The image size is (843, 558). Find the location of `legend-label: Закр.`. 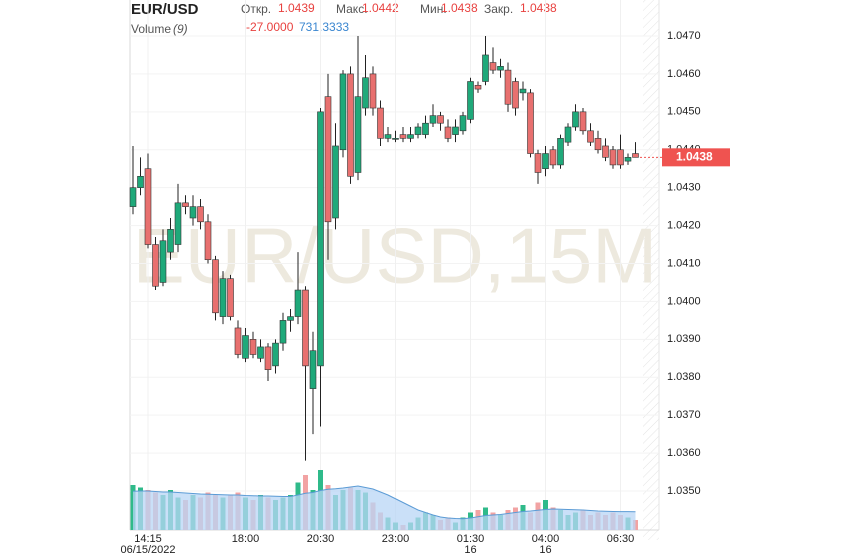

legend-label: Закр. is located at coordinates (498, 9).